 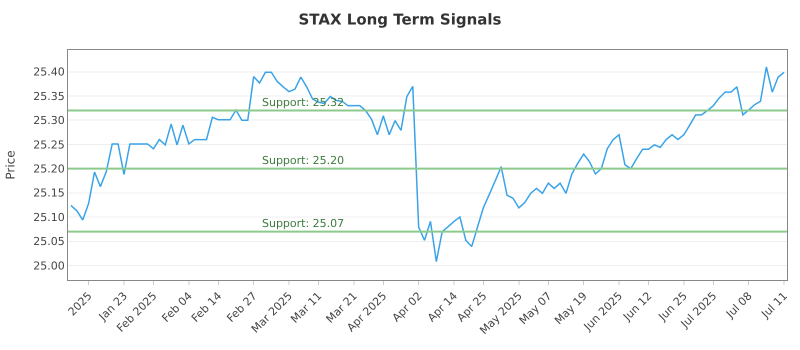 I want to click on y-axis-title: Price, so click(x=11, y=165).